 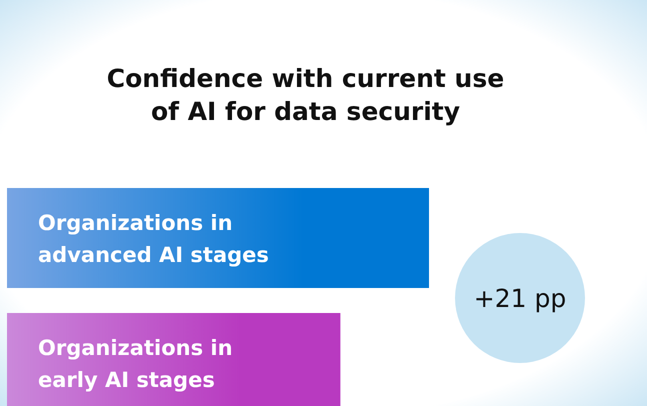 I want to click on y-tick-label: Organizations in advanced AI stages, so click(x=153, y=239).